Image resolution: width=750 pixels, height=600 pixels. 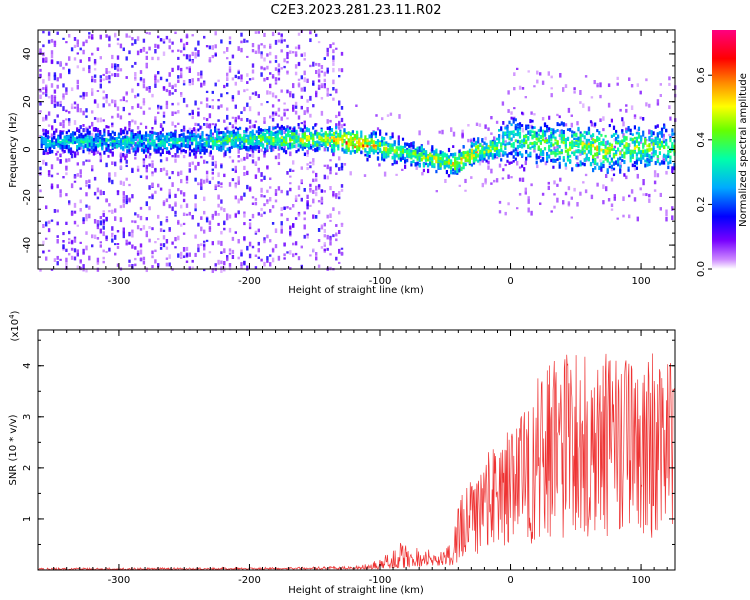 I want to click on spectrogram-x-tick-label: -300, so click(x=119, y=281).